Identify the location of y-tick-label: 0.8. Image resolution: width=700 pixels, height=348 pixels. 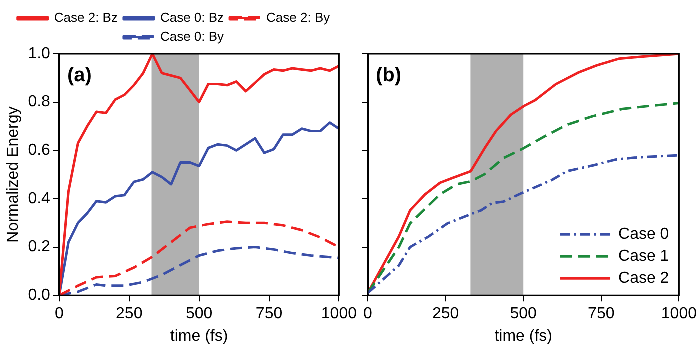
(39, 102).